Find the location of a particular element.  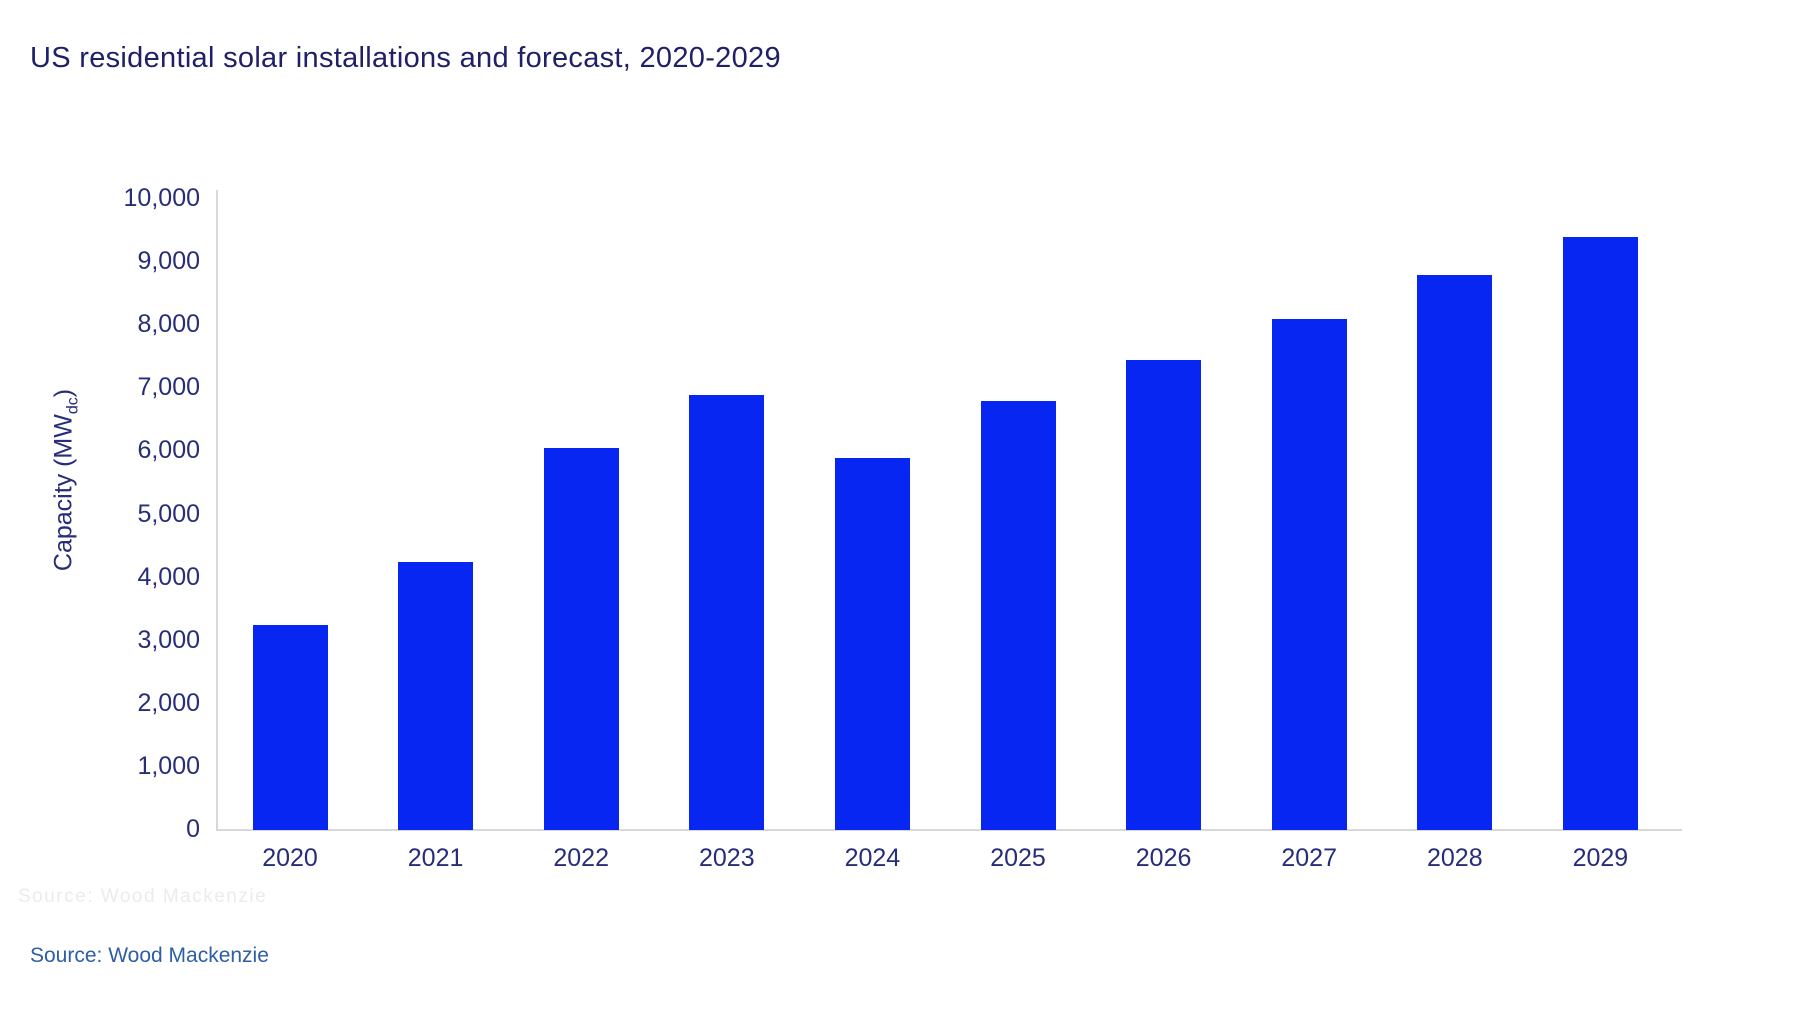

y-tick-label: 5,000 is located at coordinates (168, 513).